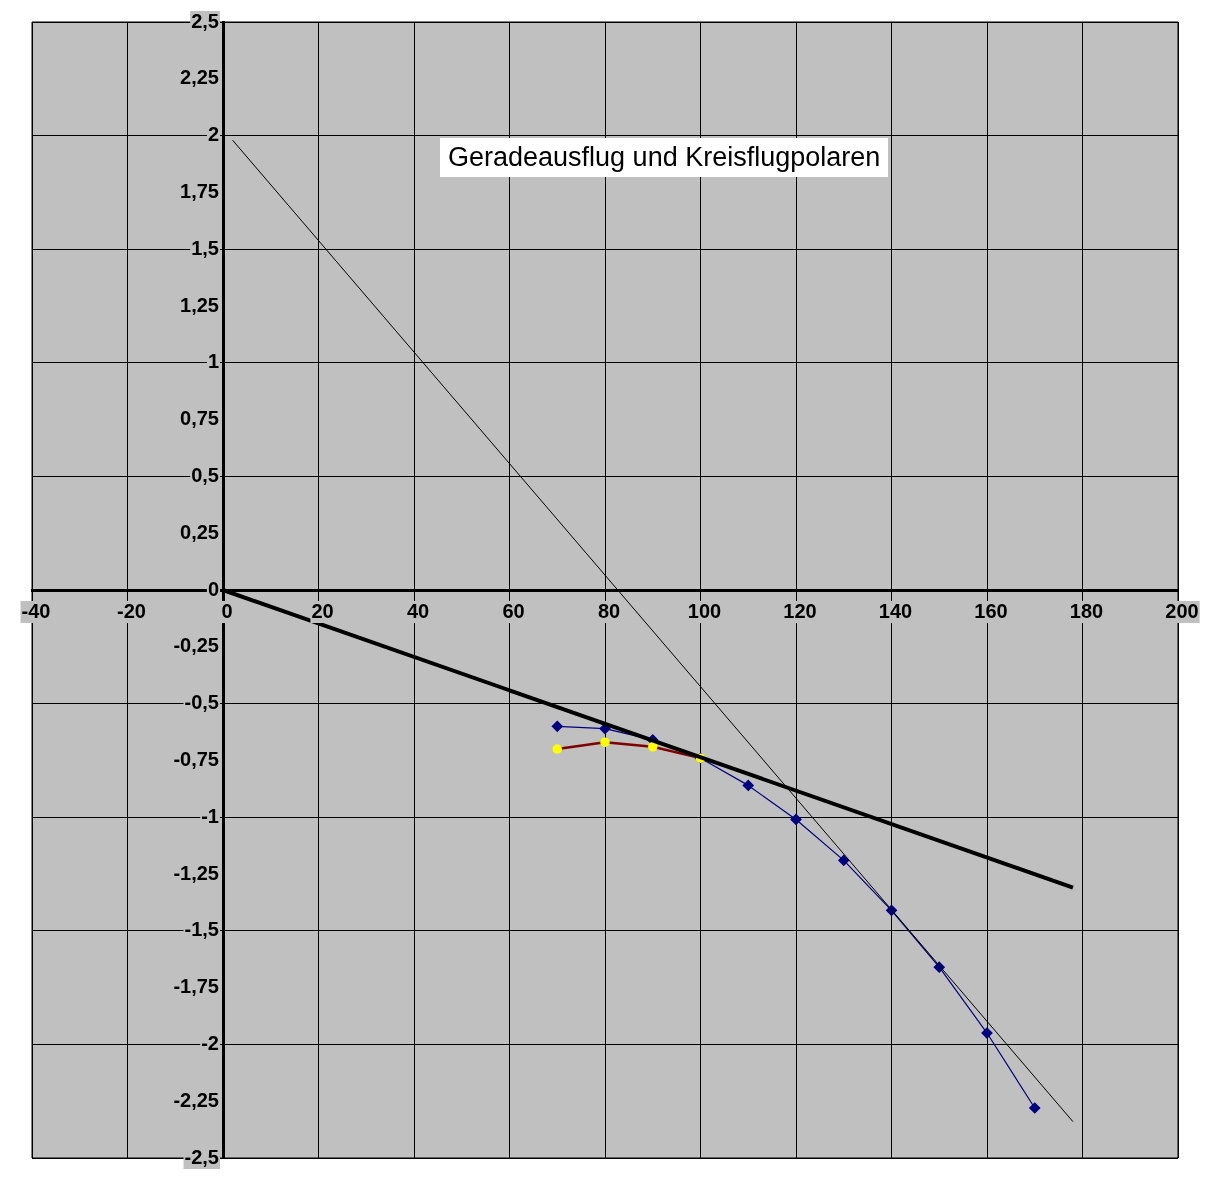 This screenshot has width=1220, height=1182. What do you see at coordinates (196, 758) in the screenshot?
I see `y-tick-label: -0,75` at bounding box center [196, 758].